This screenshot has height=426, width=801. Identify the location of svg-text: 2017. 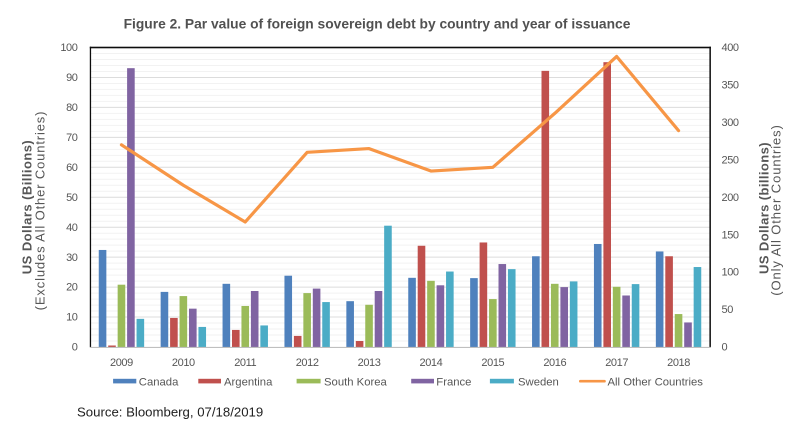
(616, 363).